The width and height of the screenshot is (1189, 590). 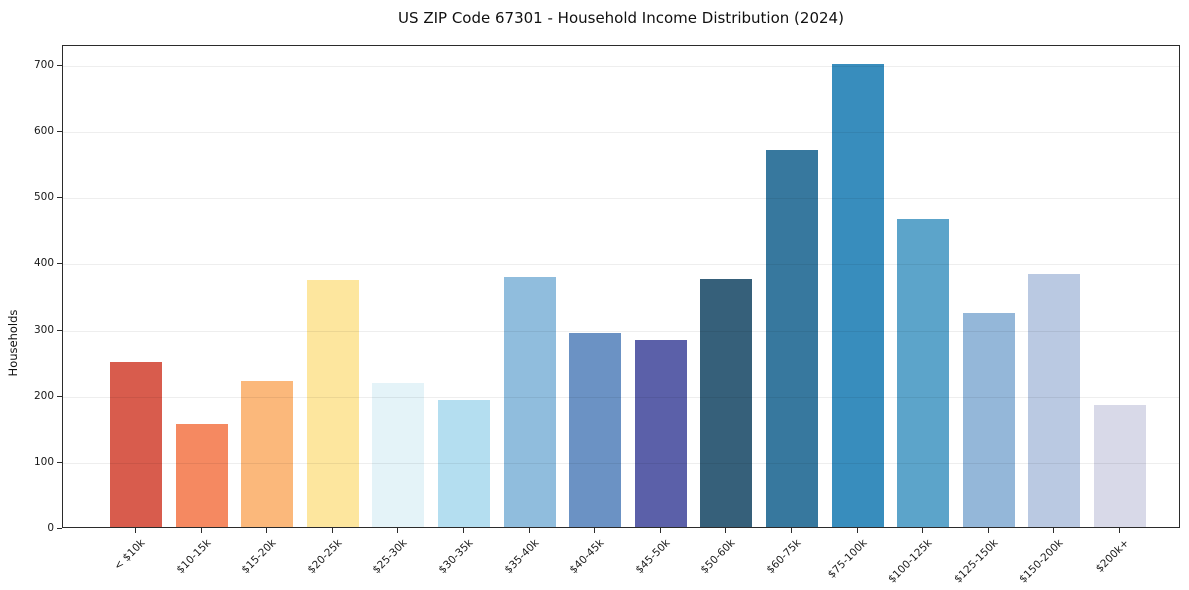 What do you see at coordinates (1120, 465) in the screenshot?
I see `bar-$200k+` at bounding box center [1120, 465].